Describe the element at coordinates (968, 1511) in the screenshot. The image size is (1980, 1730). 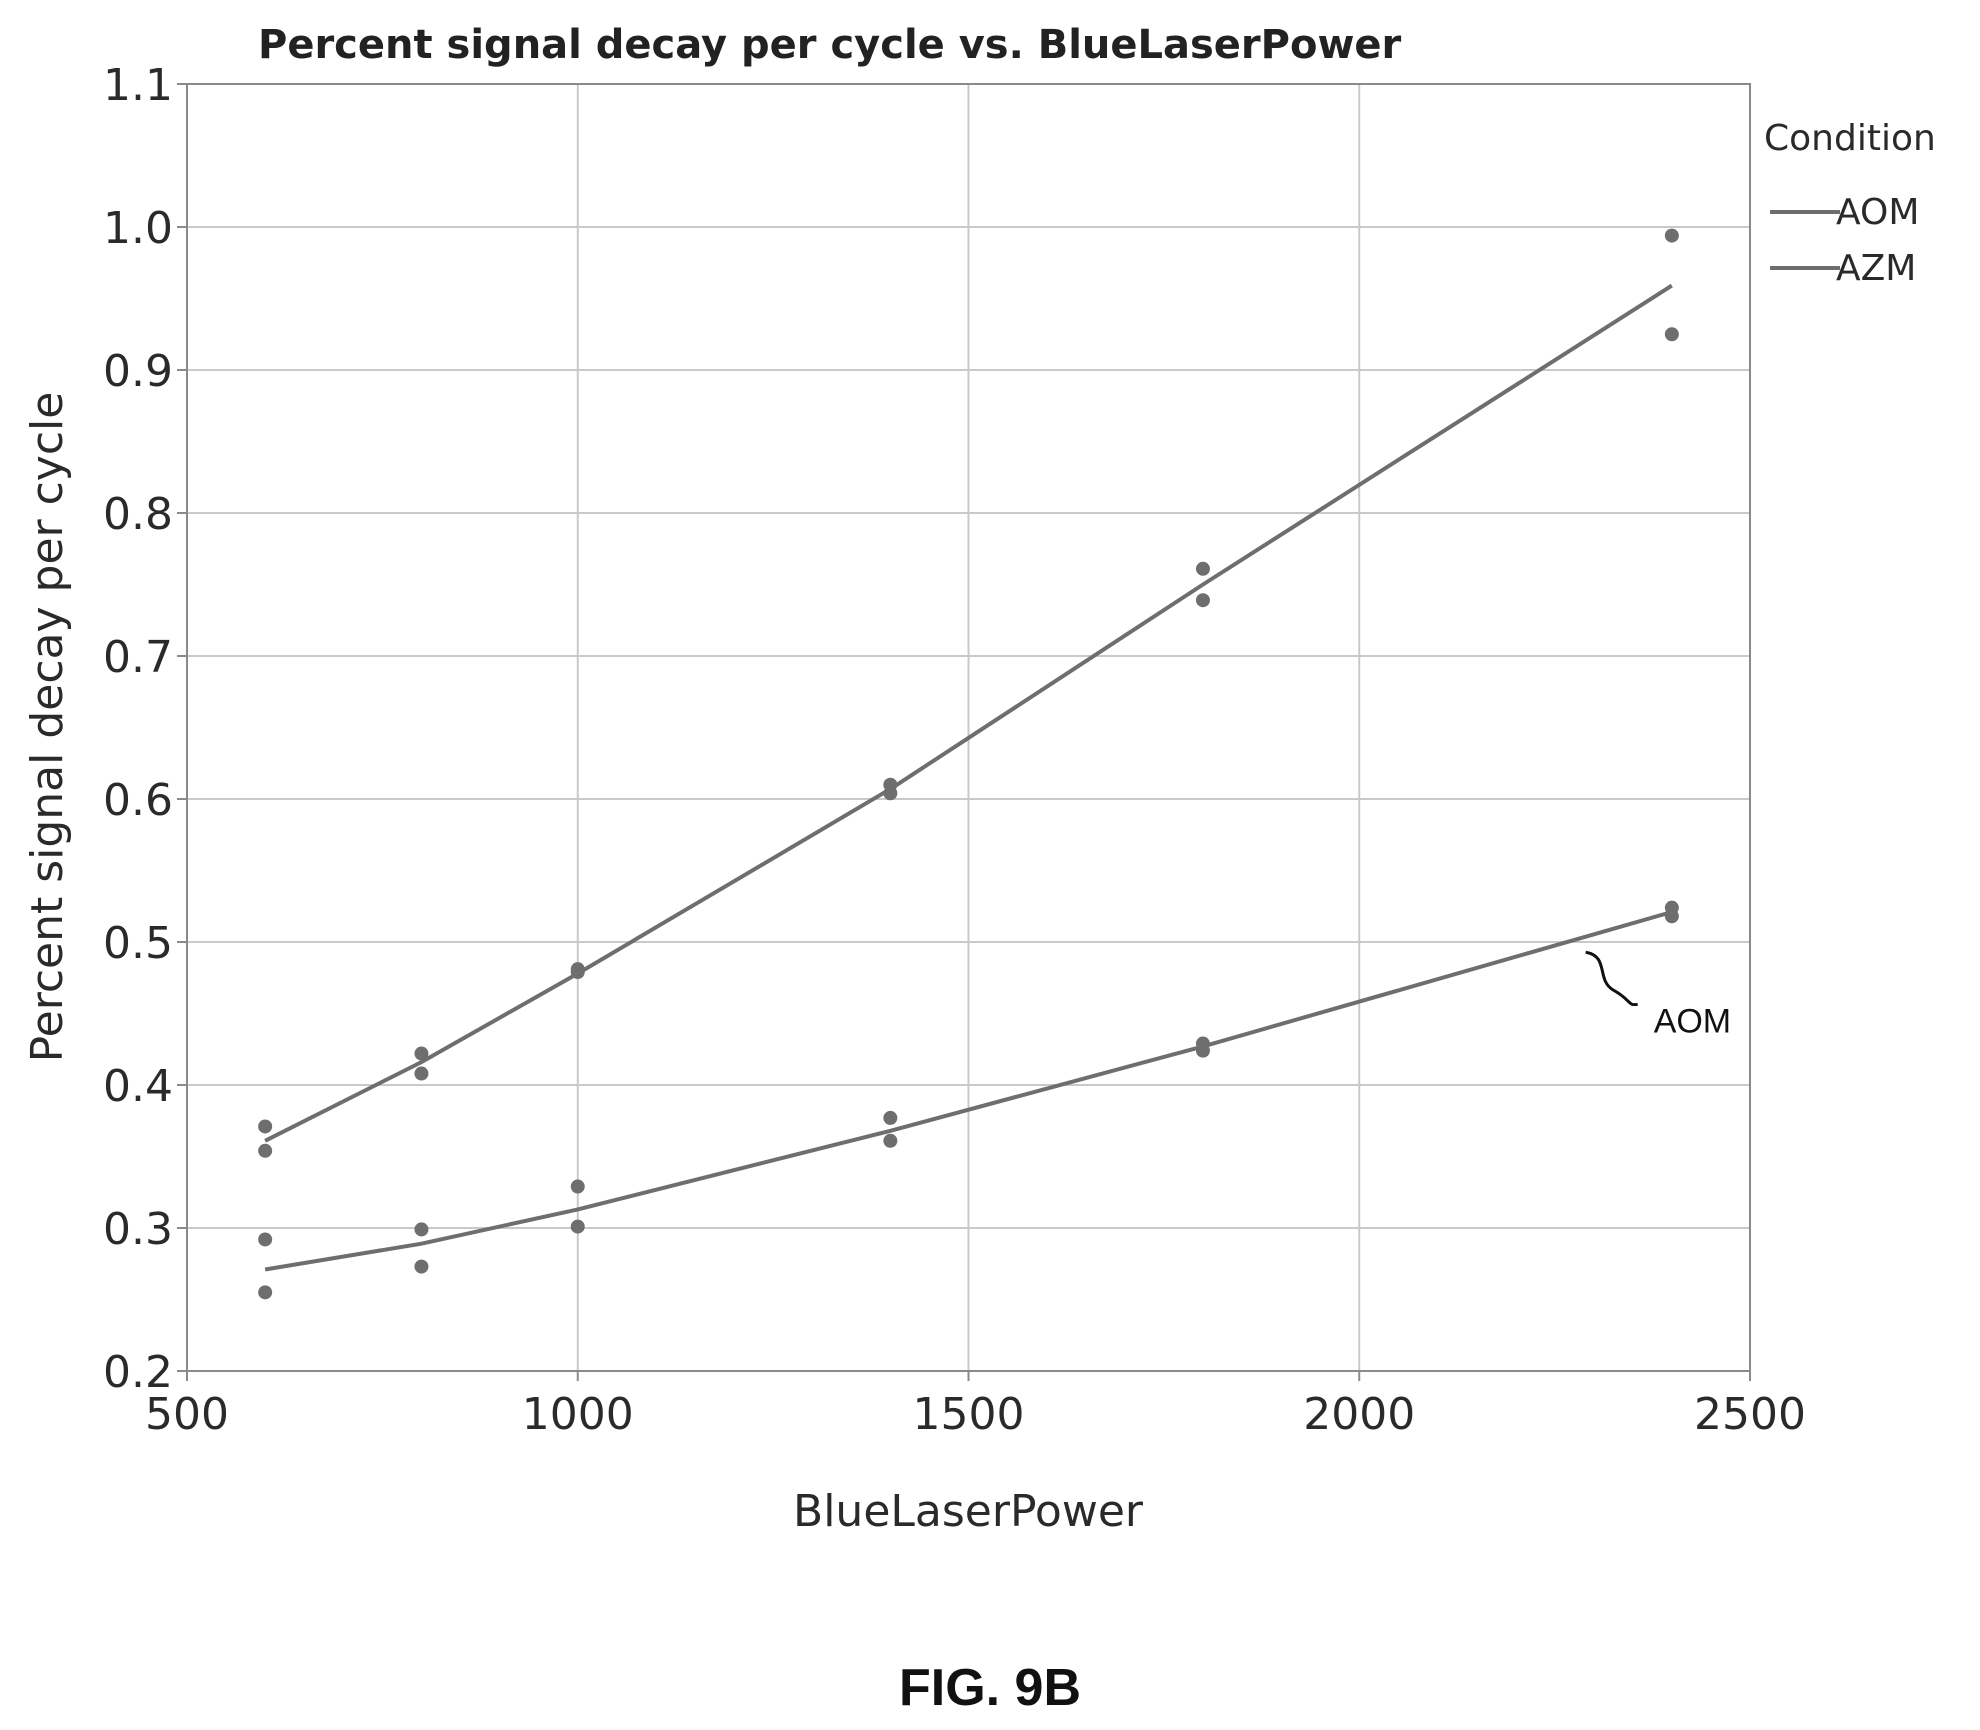
I see `x-axis-label: BlueLaserPower` at that location.